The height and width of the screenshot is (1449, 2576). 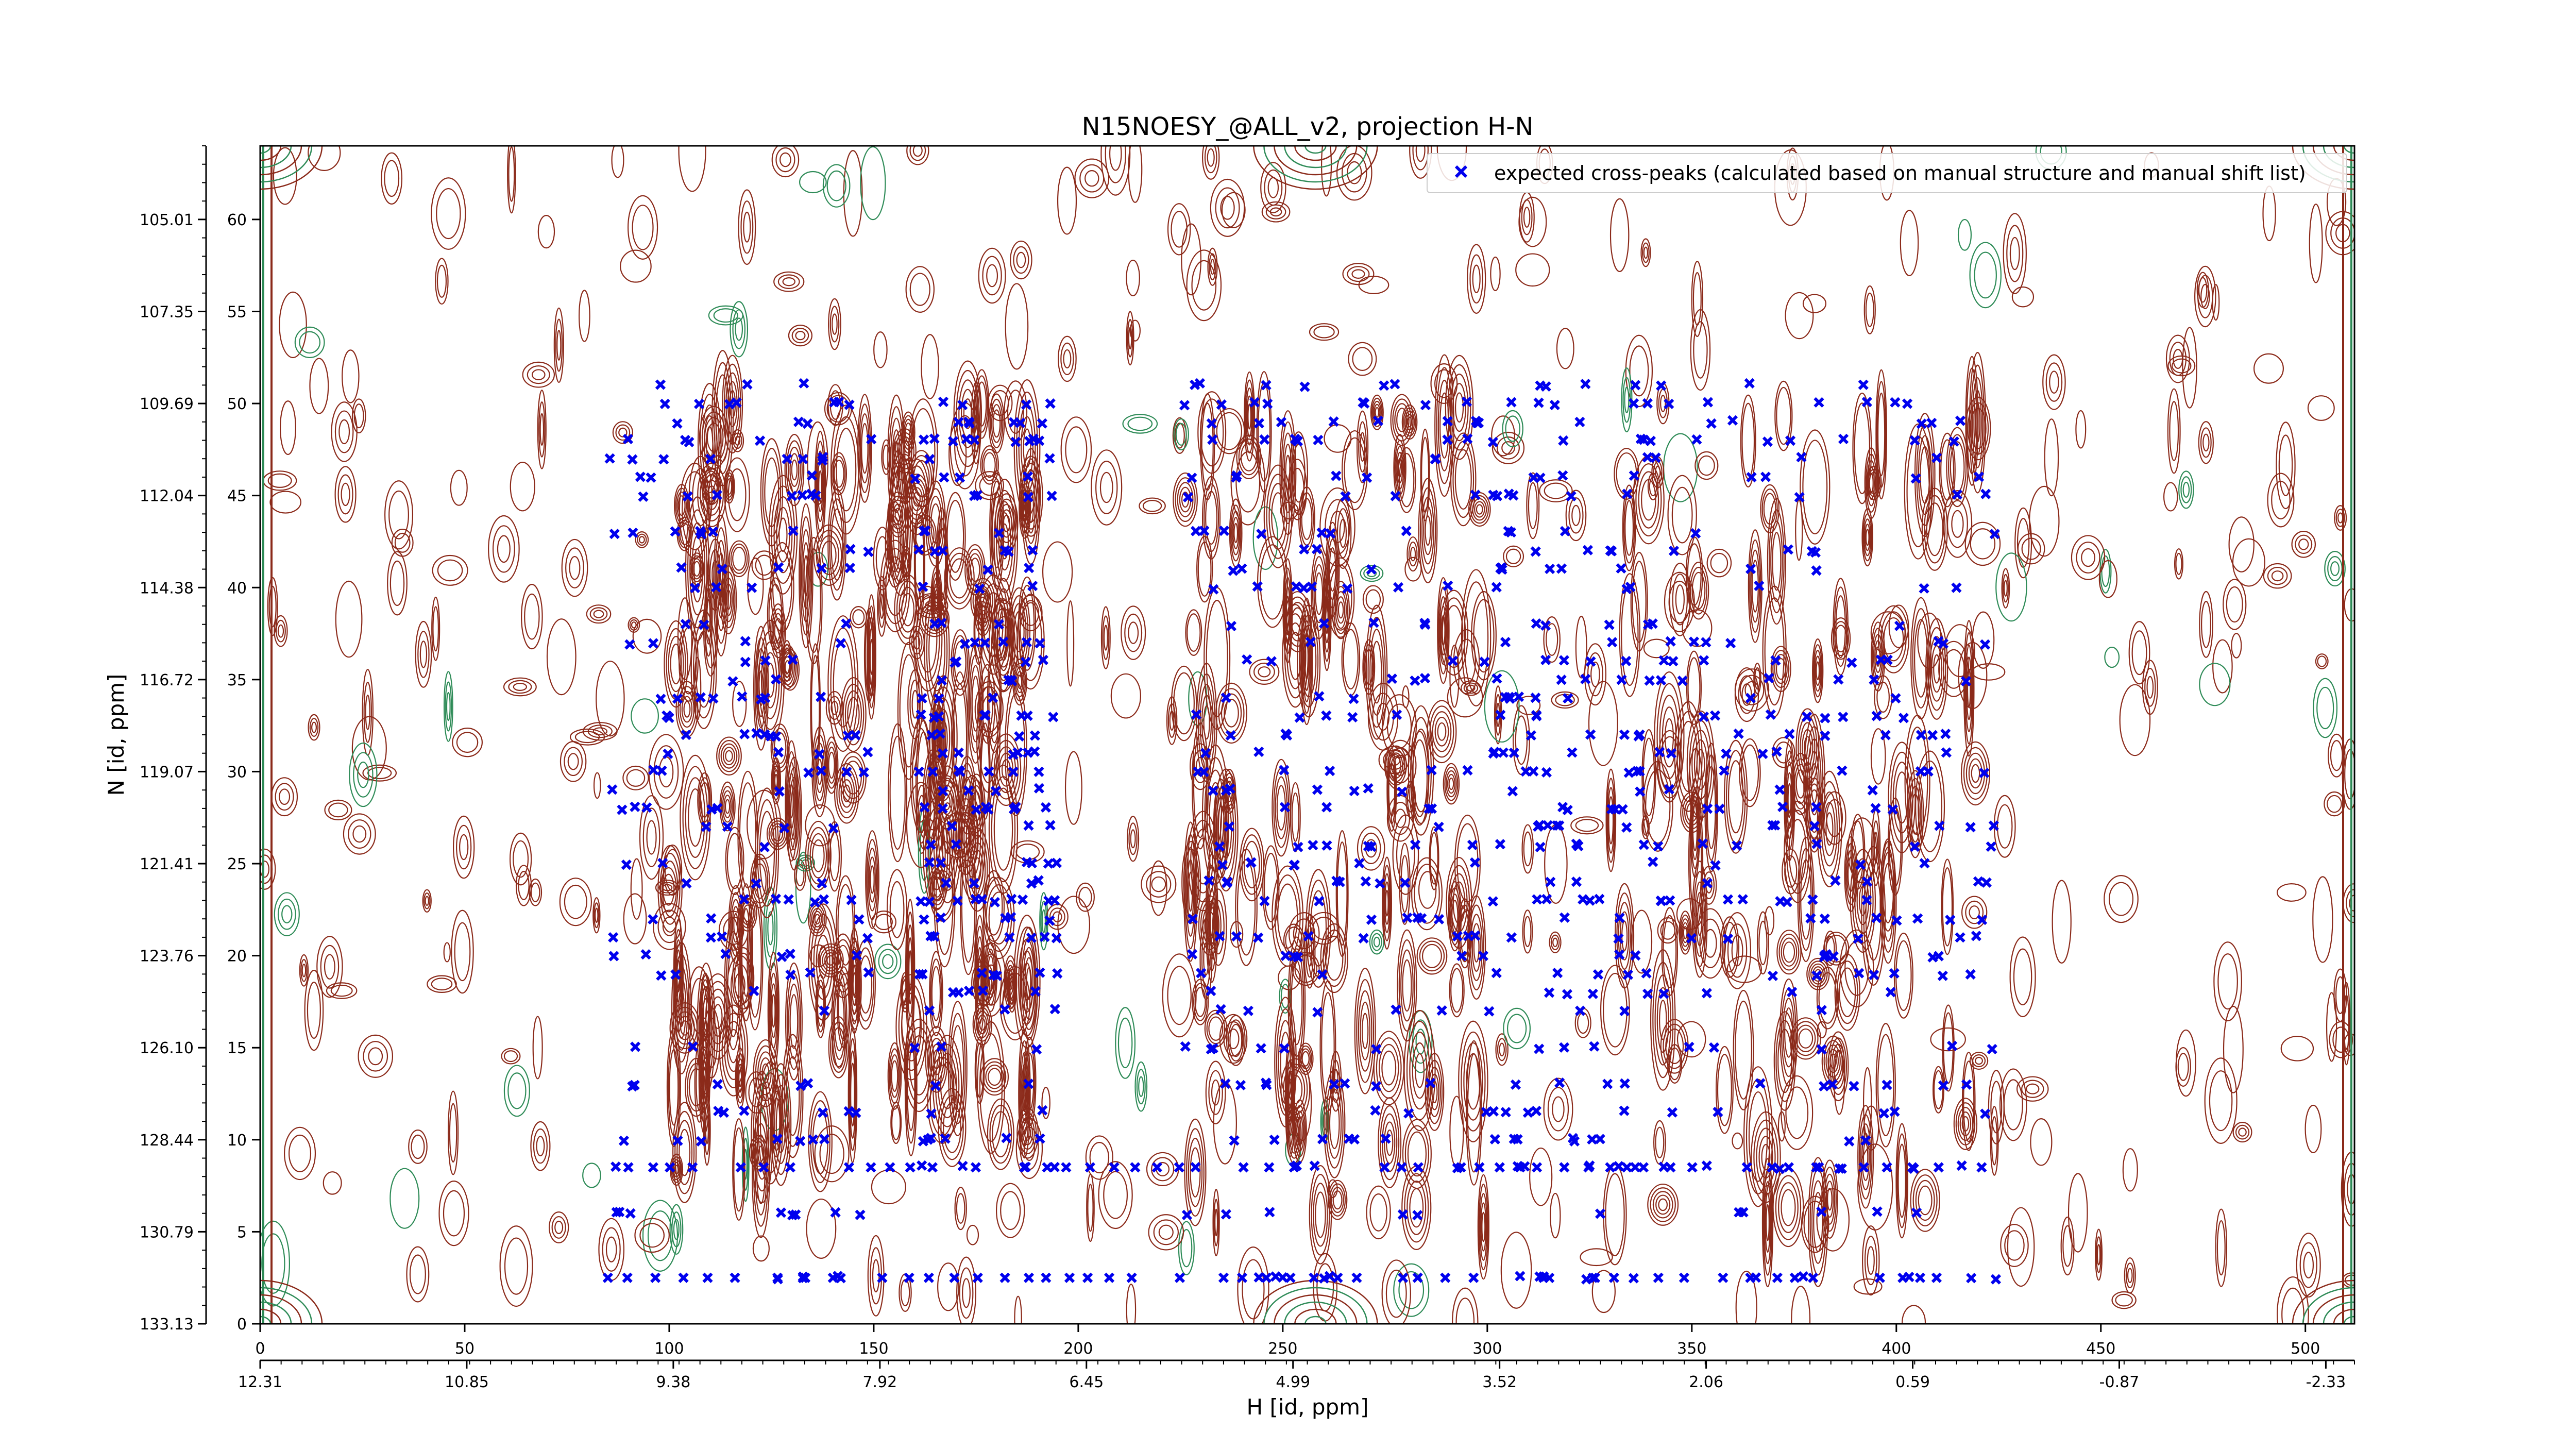 I want to click on contour-ridge, so click(x=1315, y=153).